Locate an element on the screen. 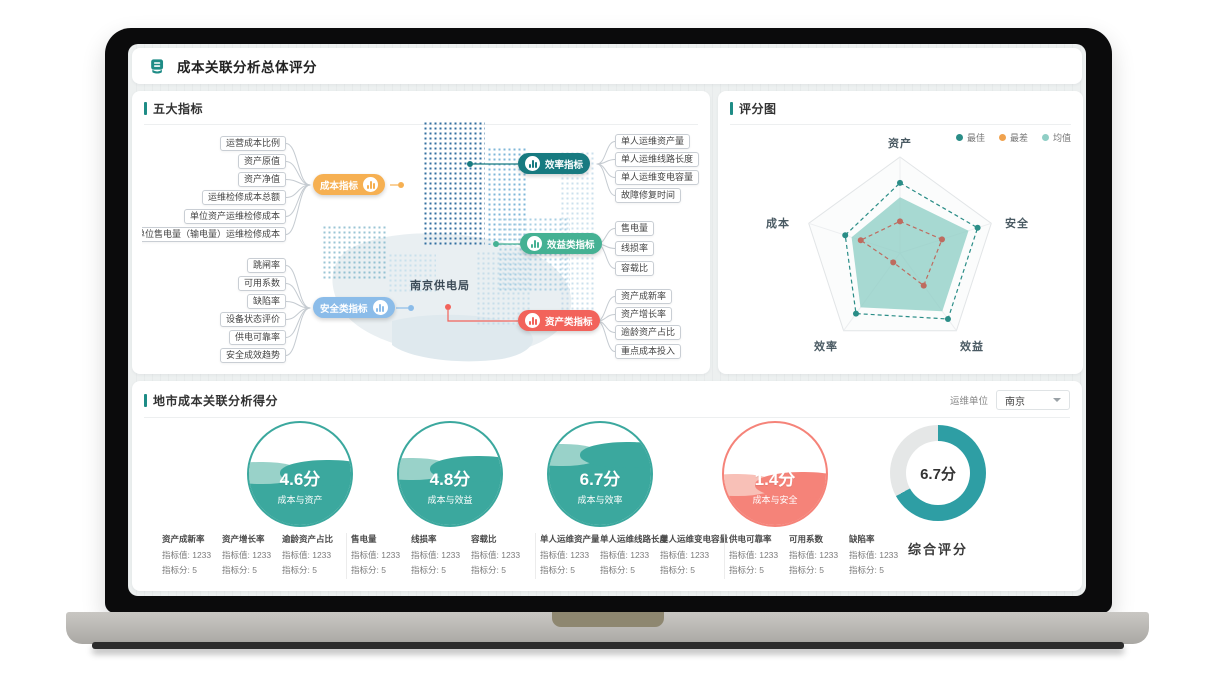 This screenshot has height=674, width=1215. node-efficiency-indicator: 效率指标 is located at coordinates (554, 163).